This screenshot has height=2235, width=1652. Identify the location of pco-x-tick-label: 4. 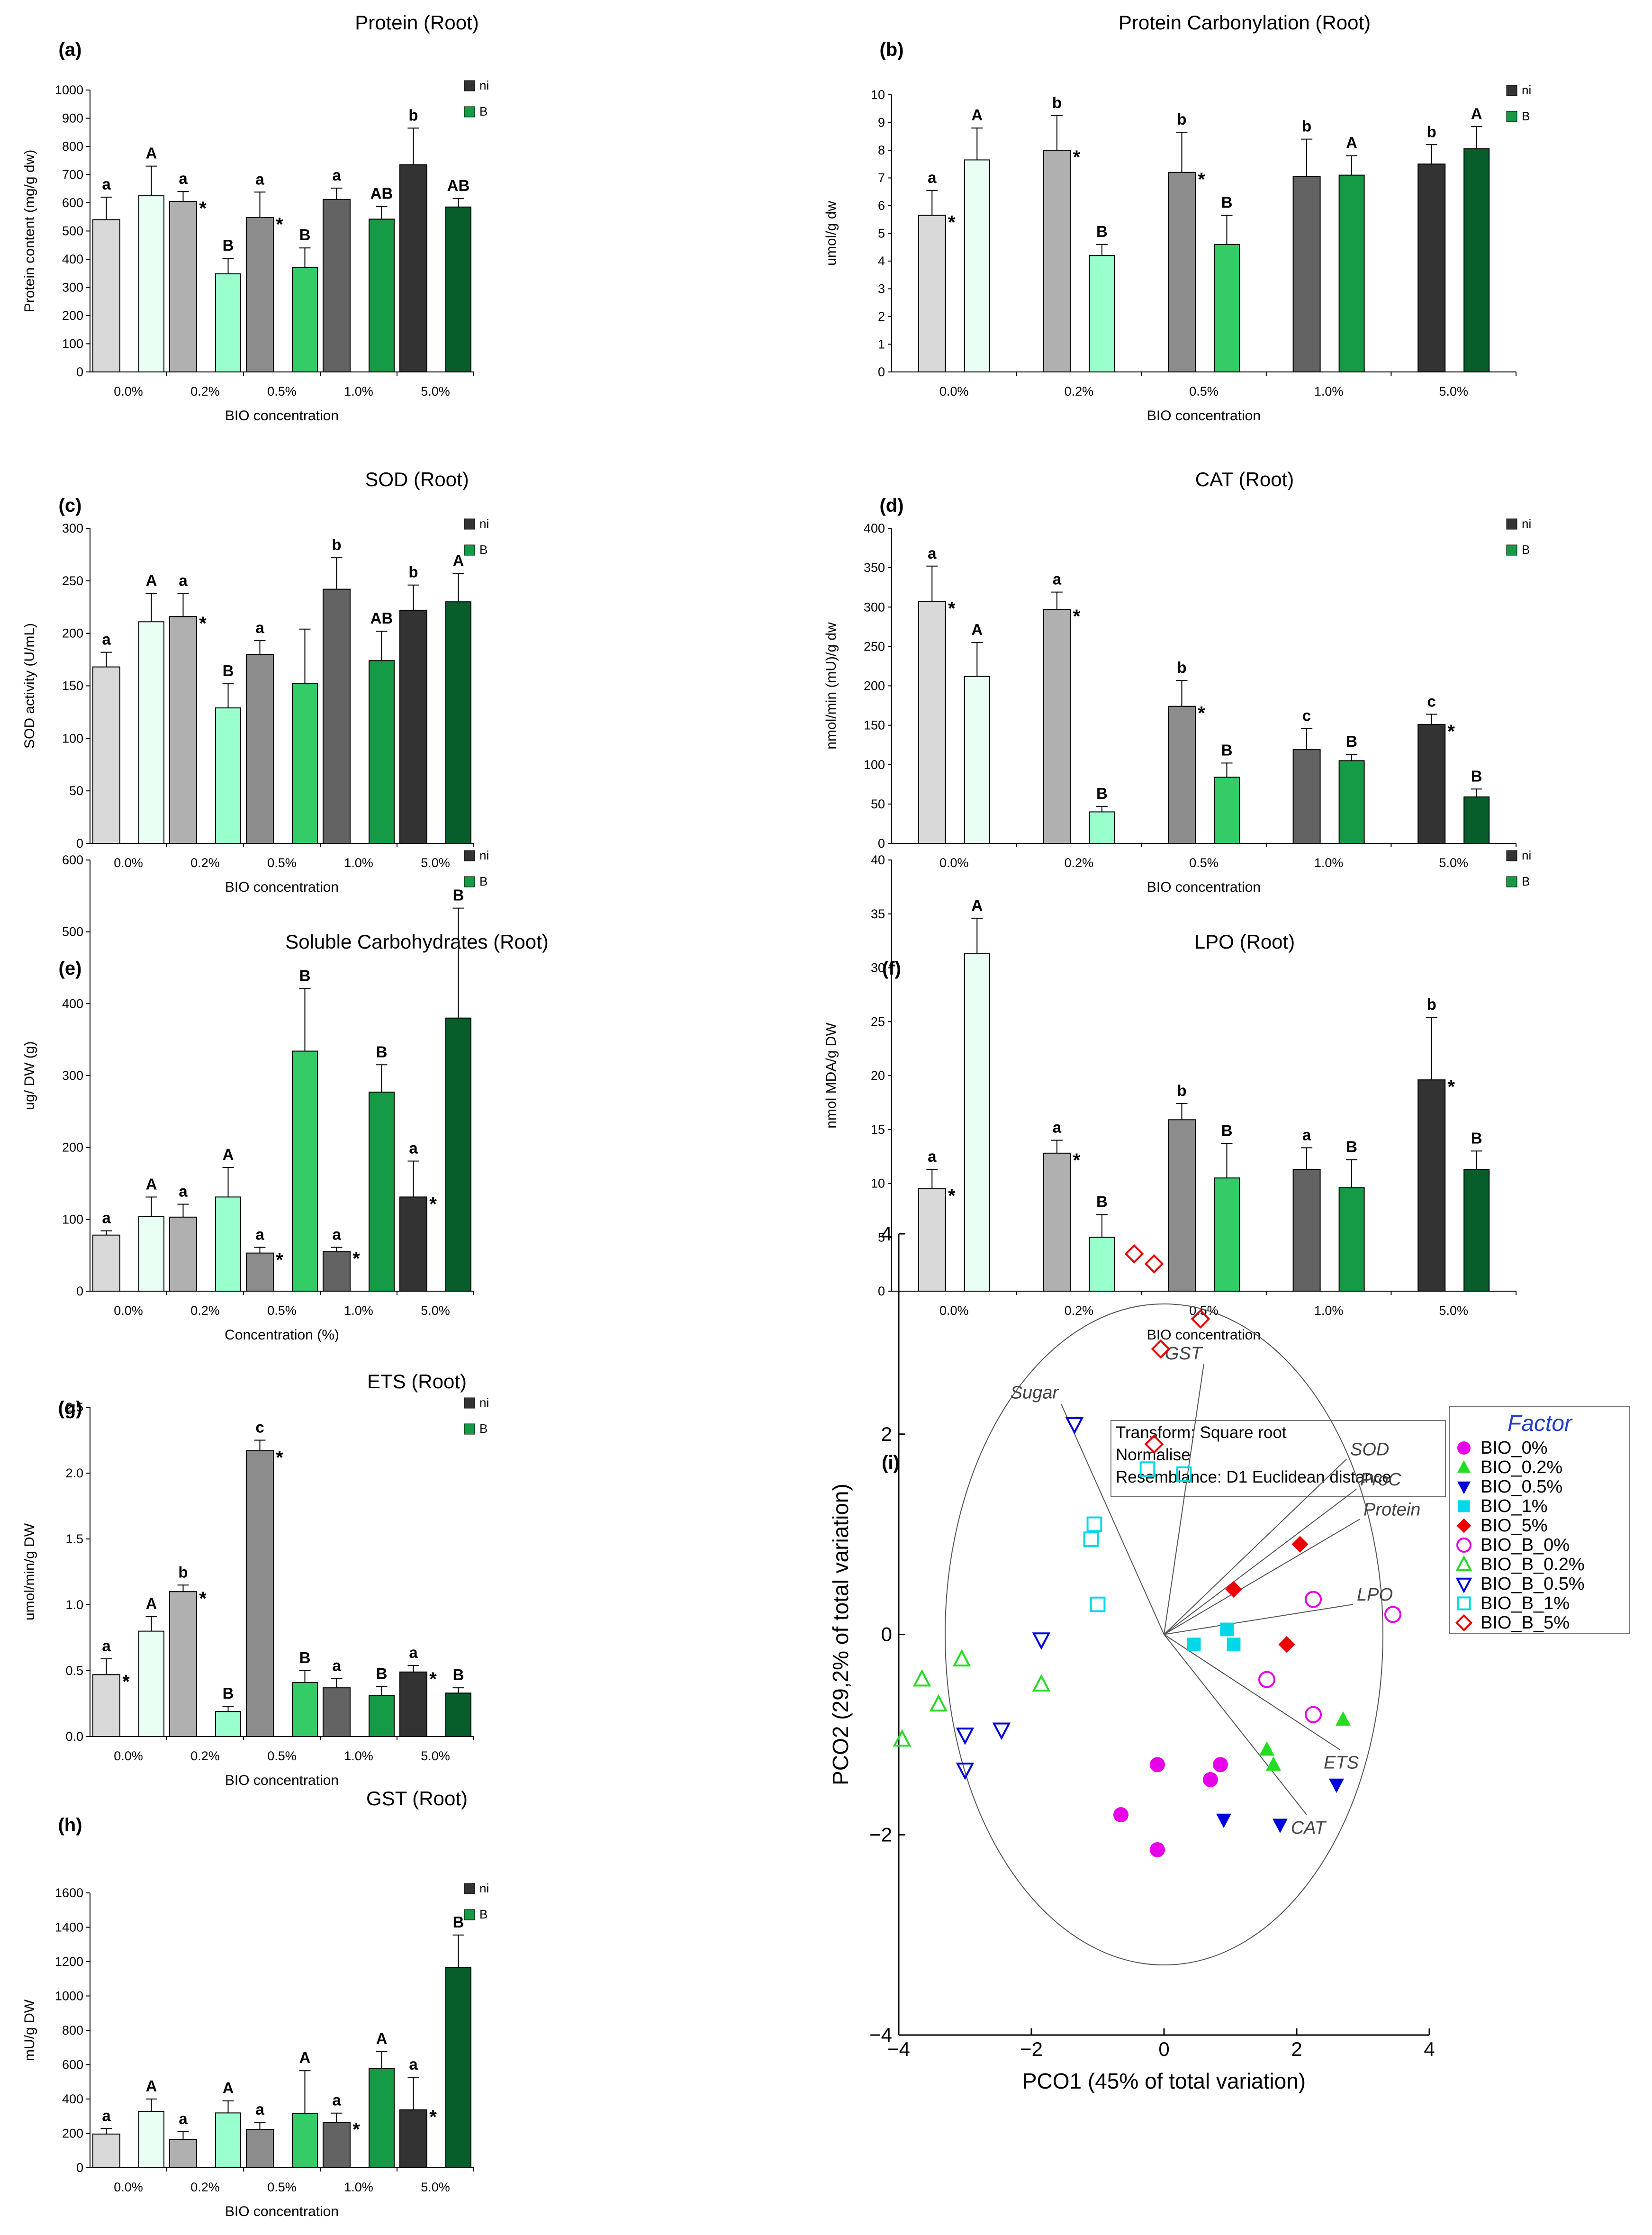
(1429, 2049).